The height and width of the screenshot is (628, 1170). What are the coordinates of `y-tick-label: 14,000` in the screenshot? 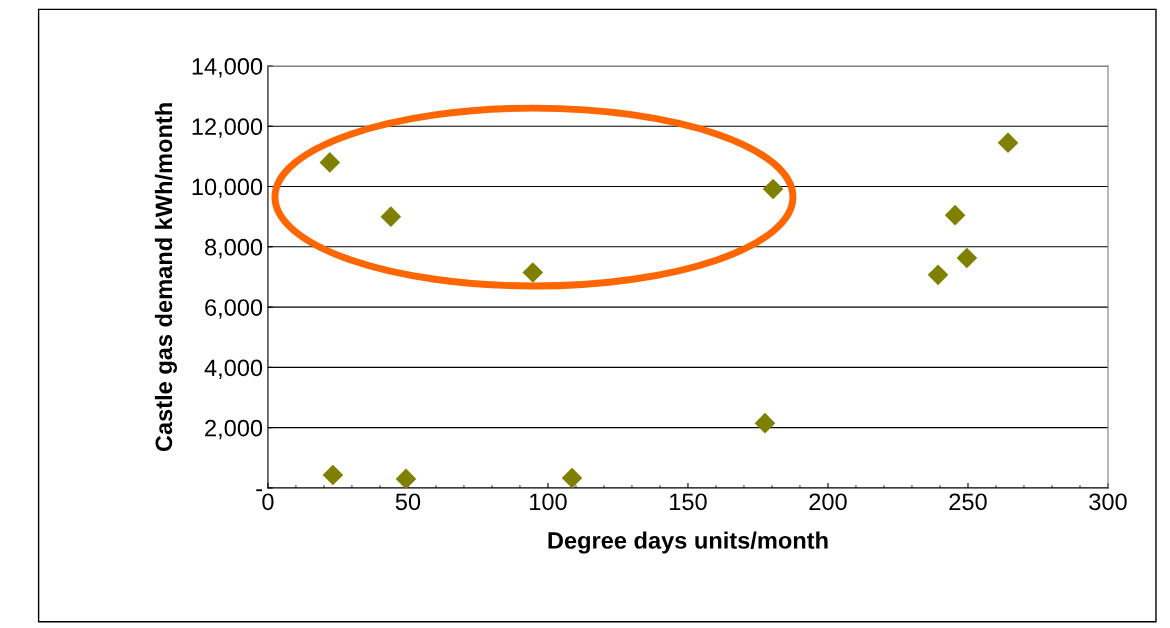 It's located at (227, 68).